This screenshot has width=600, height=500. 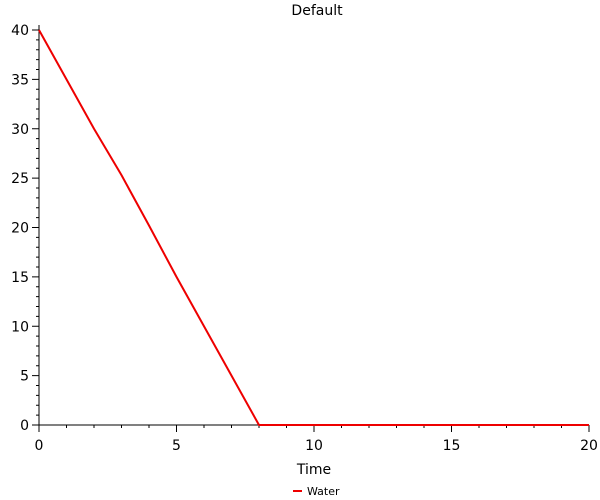 What do you see at coordinates (24, 377) in the screenshot?
I see `y-tick-label: 5` at bounding box center [24, 377].